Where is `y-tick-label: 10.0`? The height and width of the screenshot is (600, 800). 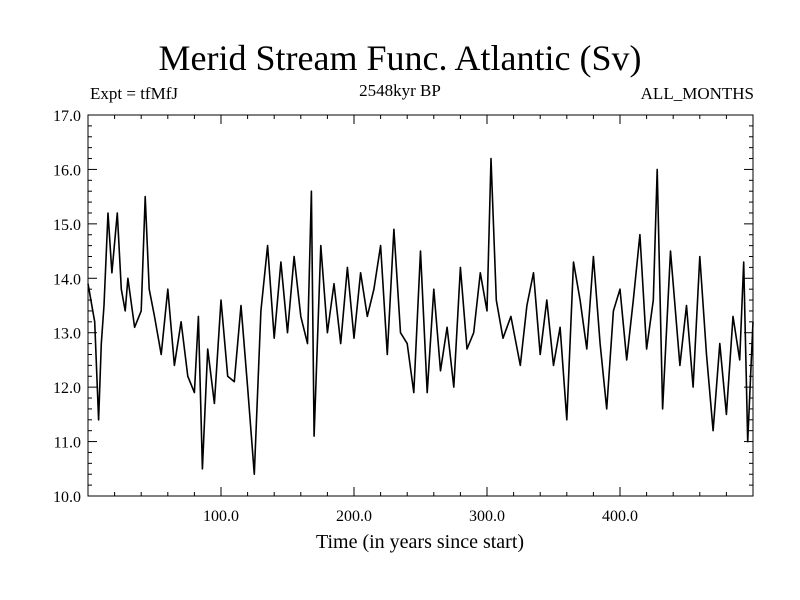 y-tick-label: 10.0 is located at coordinates (67, 497).